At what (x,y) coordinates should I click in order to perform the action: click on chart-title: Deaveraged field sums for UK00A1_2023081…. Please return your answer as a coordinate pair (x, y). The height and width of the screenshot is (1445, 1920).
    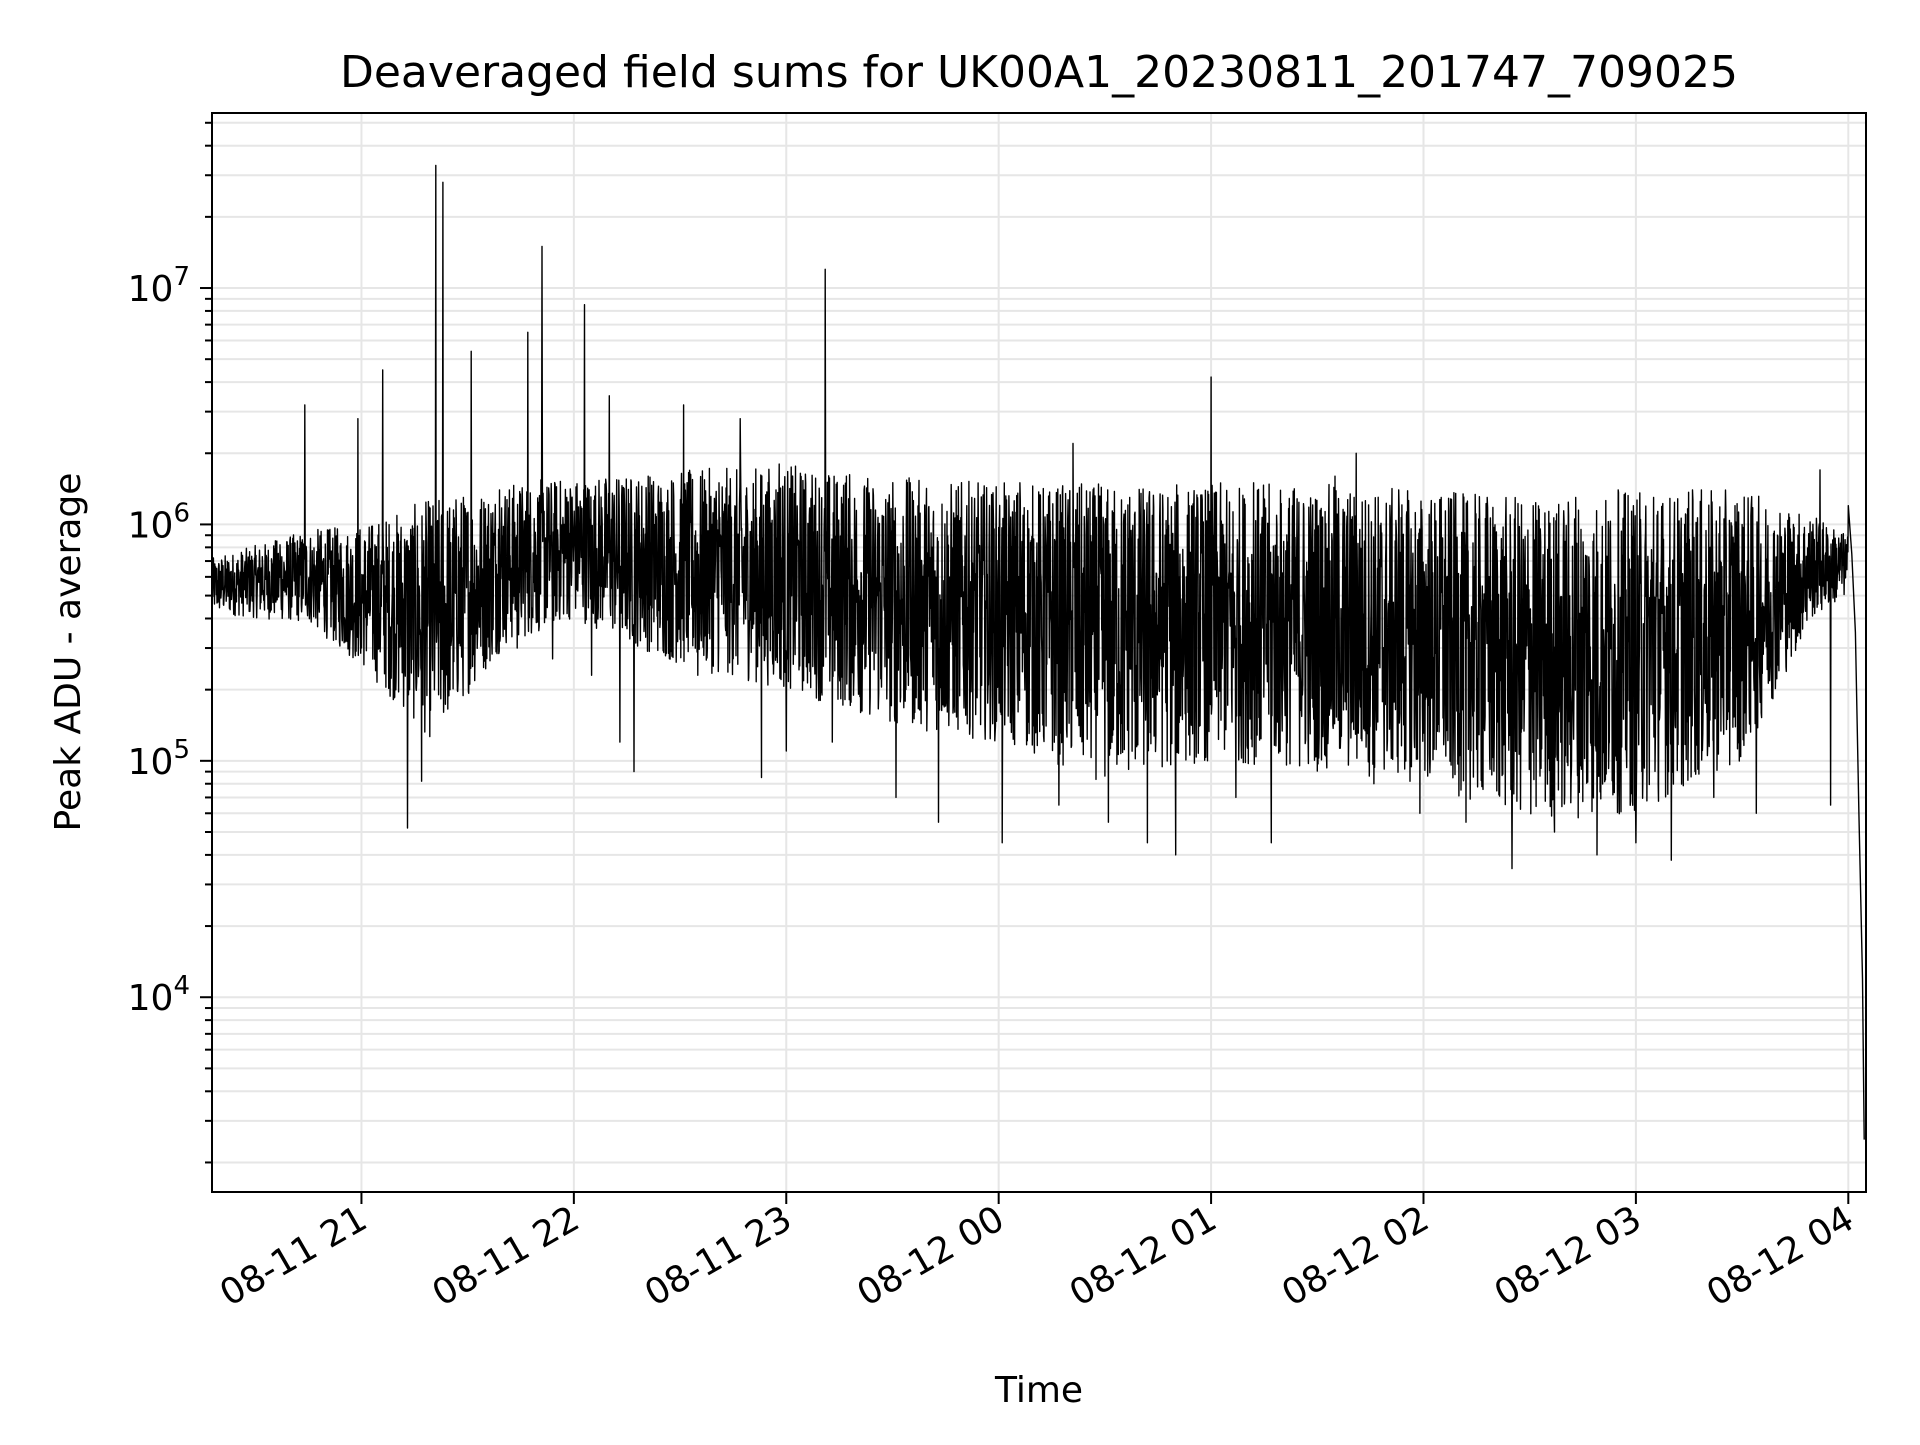
    Looking at the image, I should click on (1039, 72).